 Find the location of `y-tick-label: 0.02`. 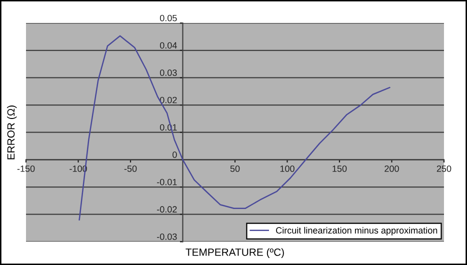

y-tick-label: 0.02 is located at coordinates (168, 100).